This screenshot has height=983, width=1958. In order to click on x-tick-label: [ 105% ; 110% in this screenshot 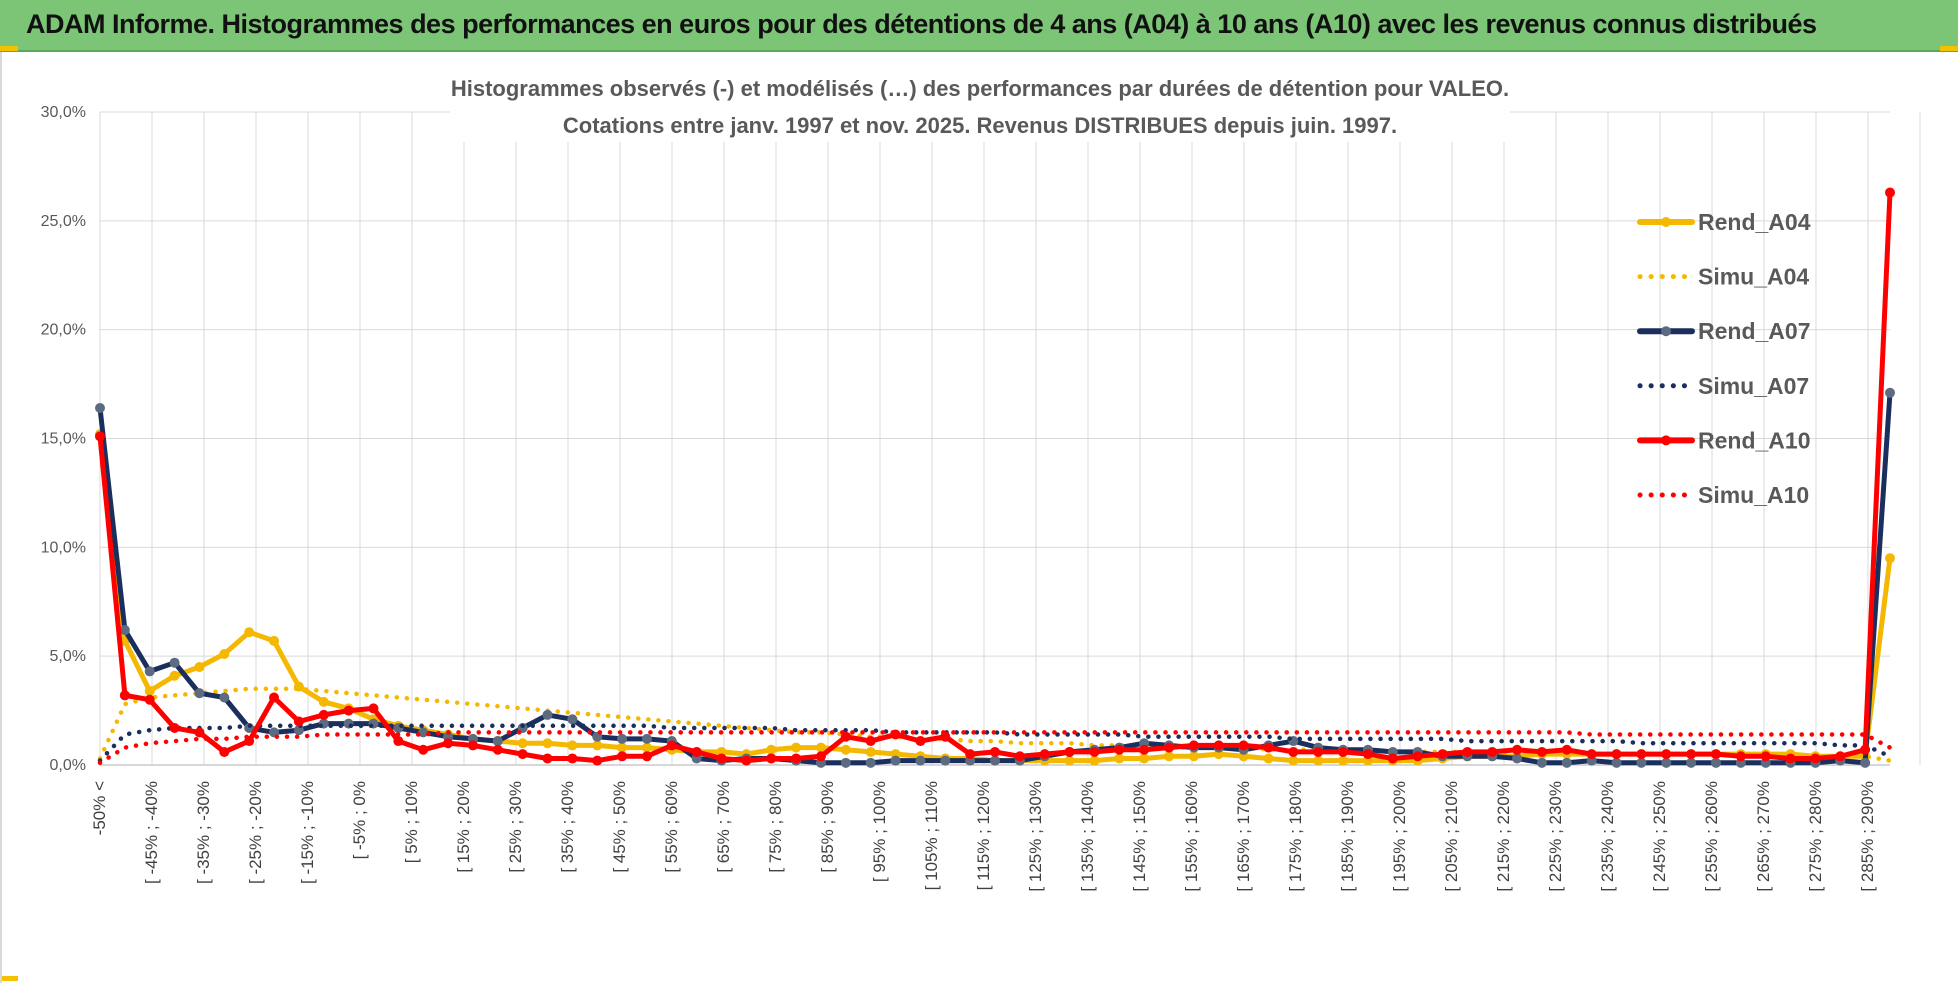, I will do `click(931, 835)`.